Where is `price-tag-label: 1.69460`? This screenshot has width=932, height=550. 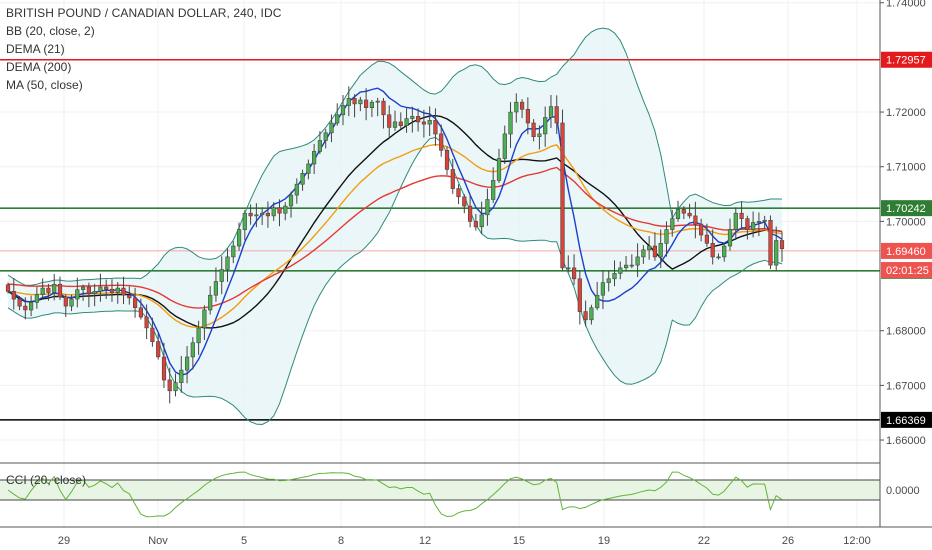 price-tag-label: 1.69460 is located at coordinates (906, 252).